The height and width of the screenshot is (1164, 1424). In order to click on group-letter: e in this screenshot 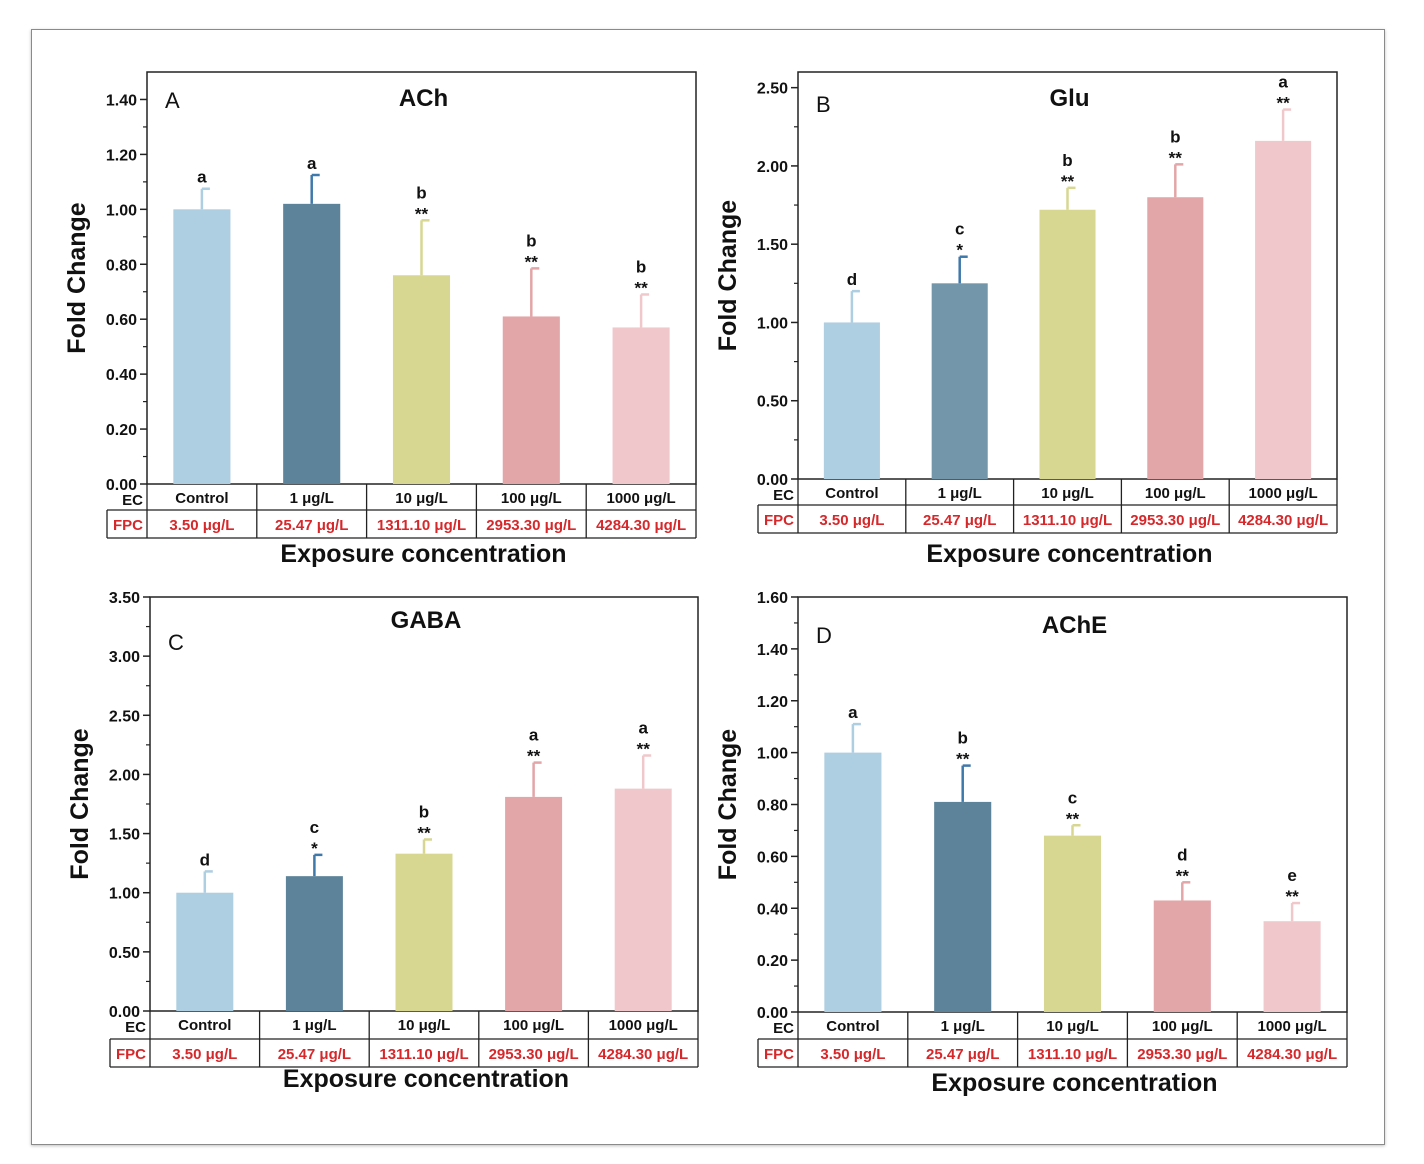, I will do `click(1291, 875)`.